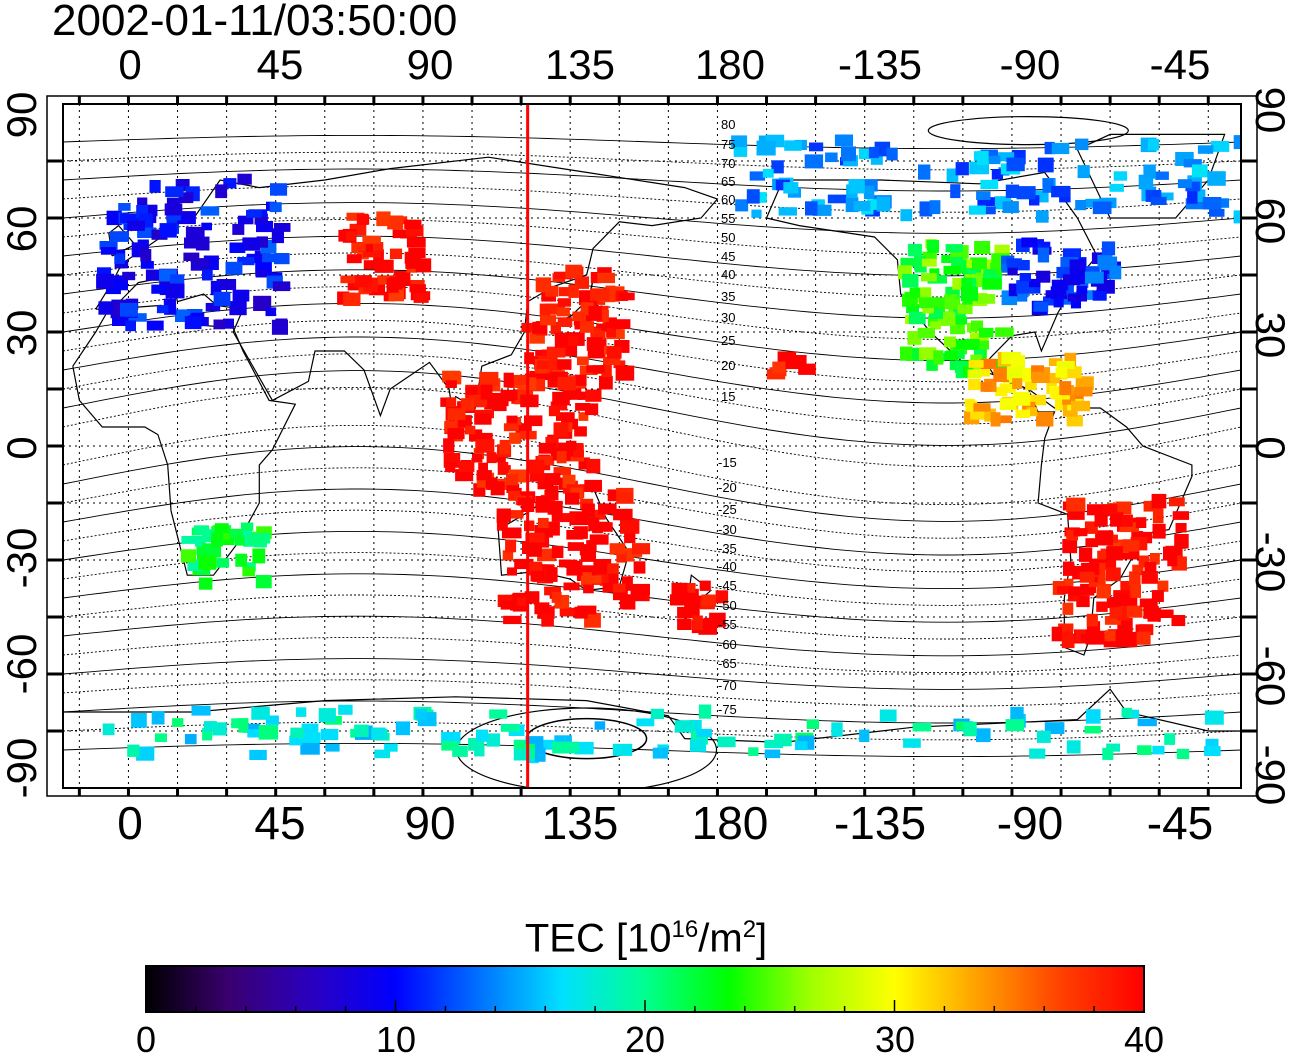 This screenshot has height=1060, width=1292. What do you see at coordinates (1030, 823) in the screenshot?
I see `bottom-lon-tick: -90` at bounding box center [1030, 823].